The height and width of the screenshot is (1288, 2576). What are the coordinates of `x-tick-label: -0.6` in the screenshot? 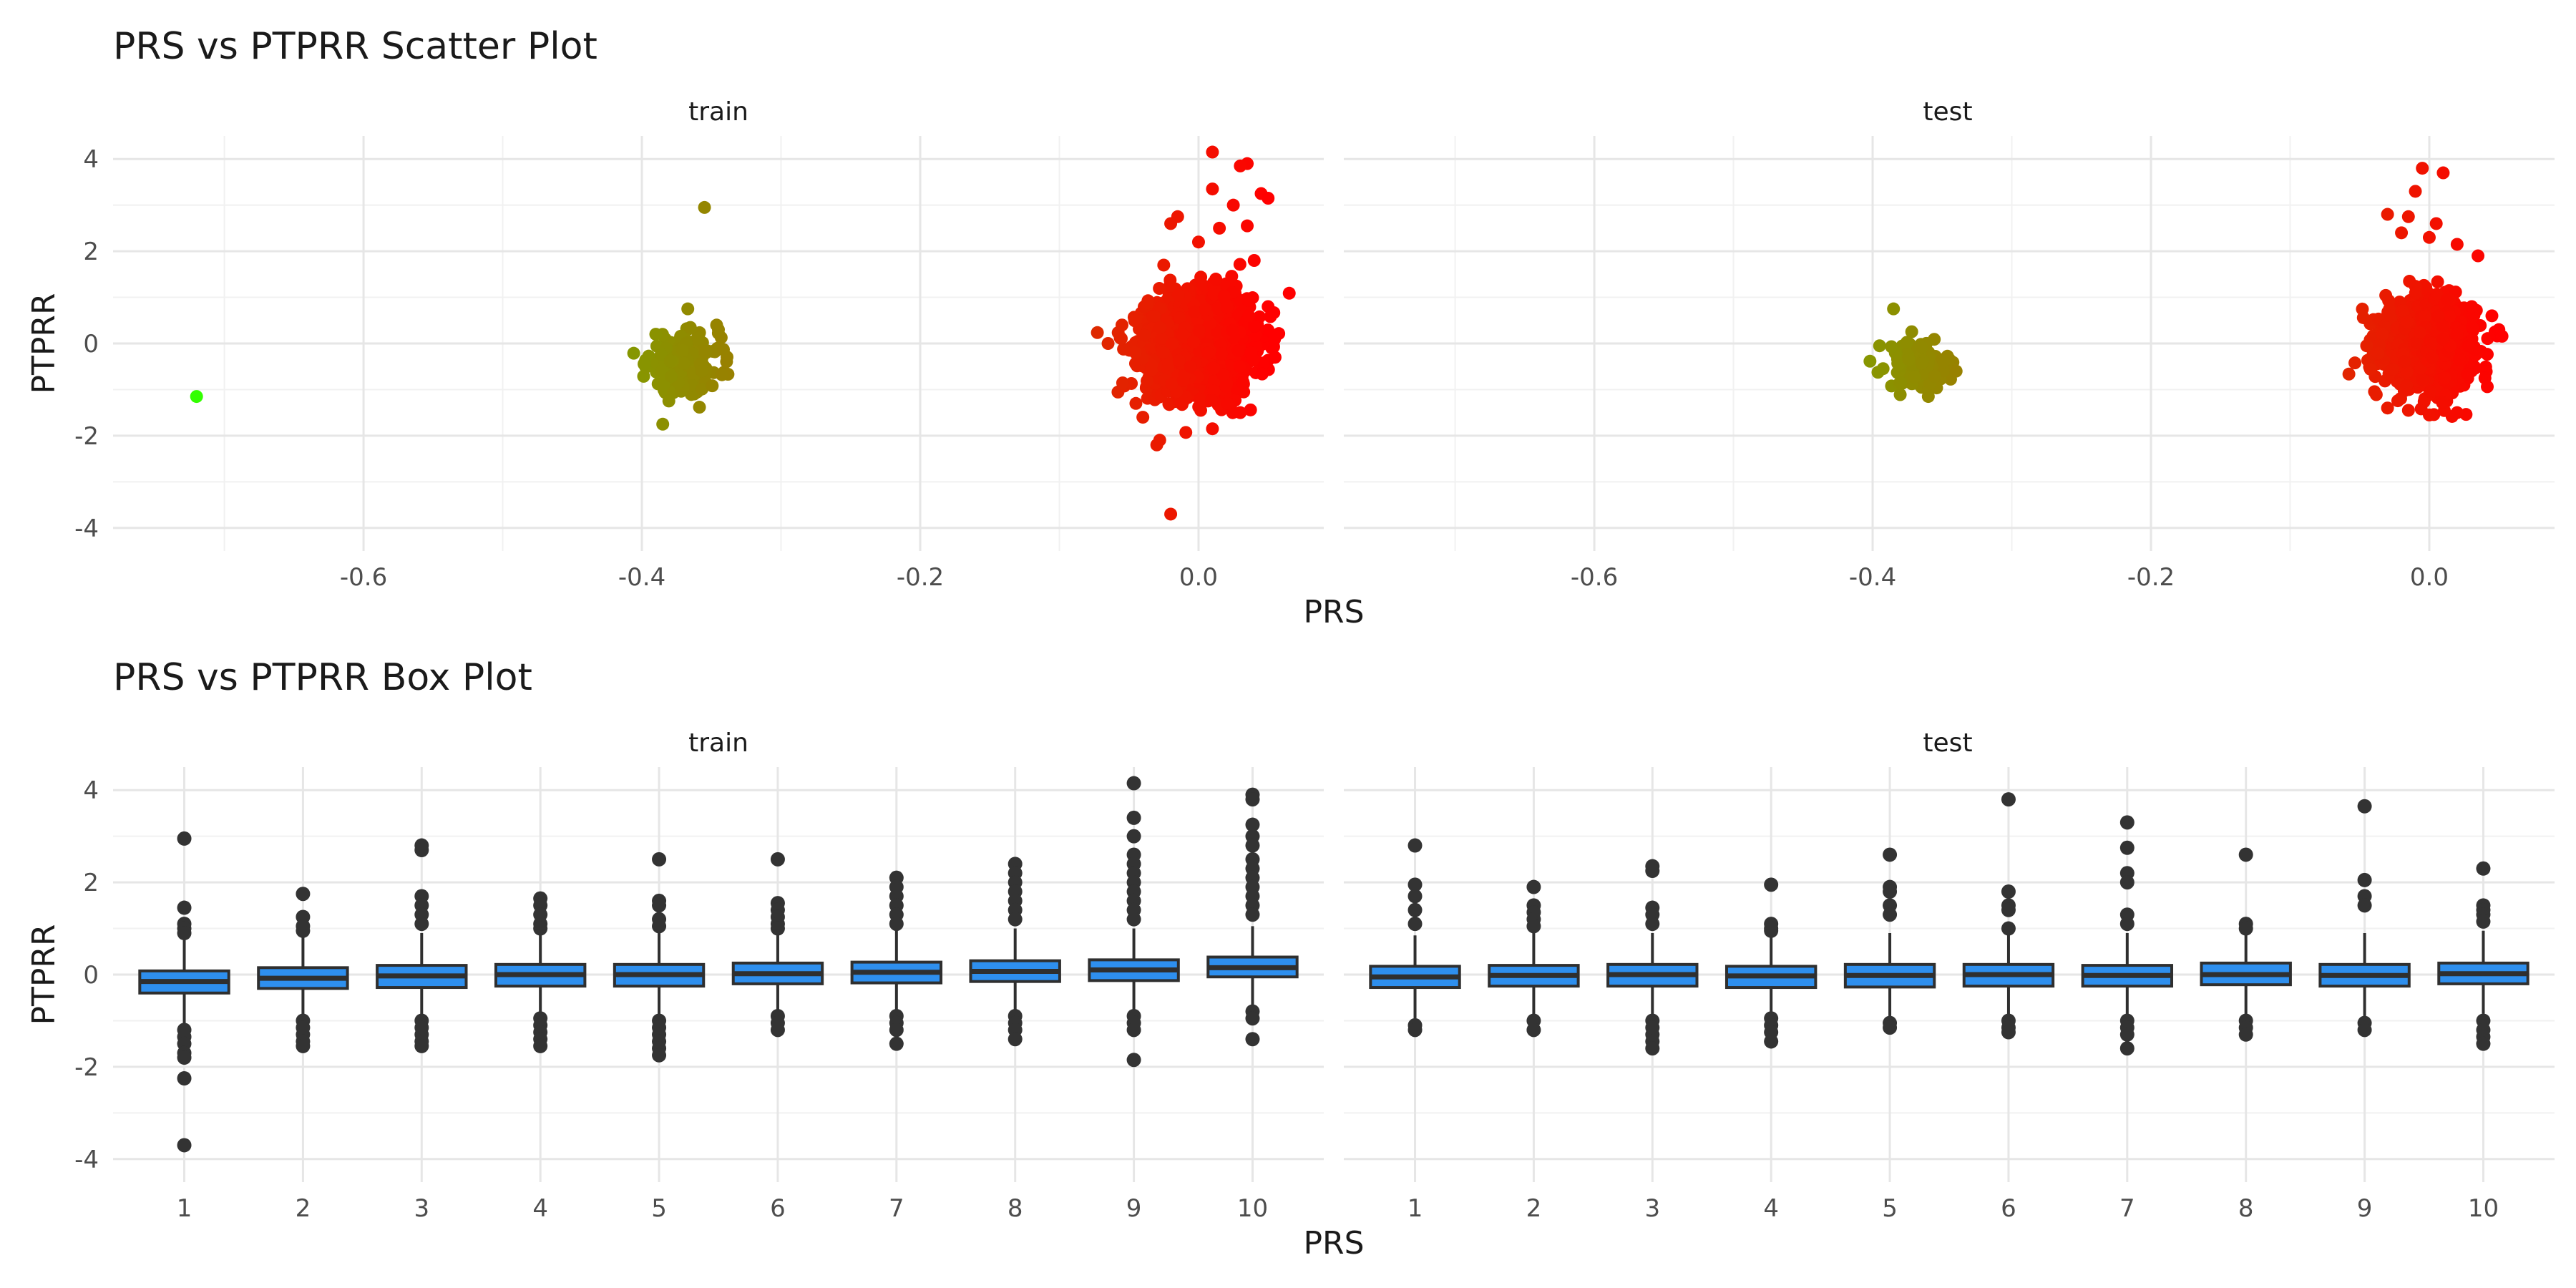 It's located at (1594, 577).